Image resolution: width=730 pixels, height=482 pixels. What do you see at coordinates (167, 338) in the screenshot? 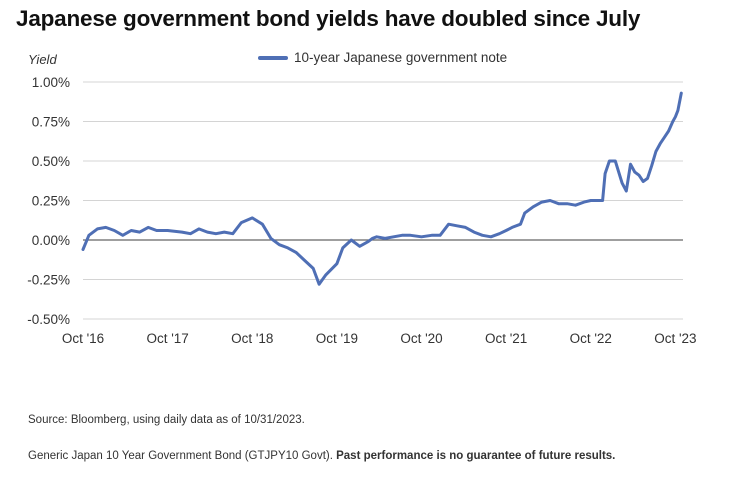
I see `x-tick-label: Oct '17` at bounding box center [167, 338].